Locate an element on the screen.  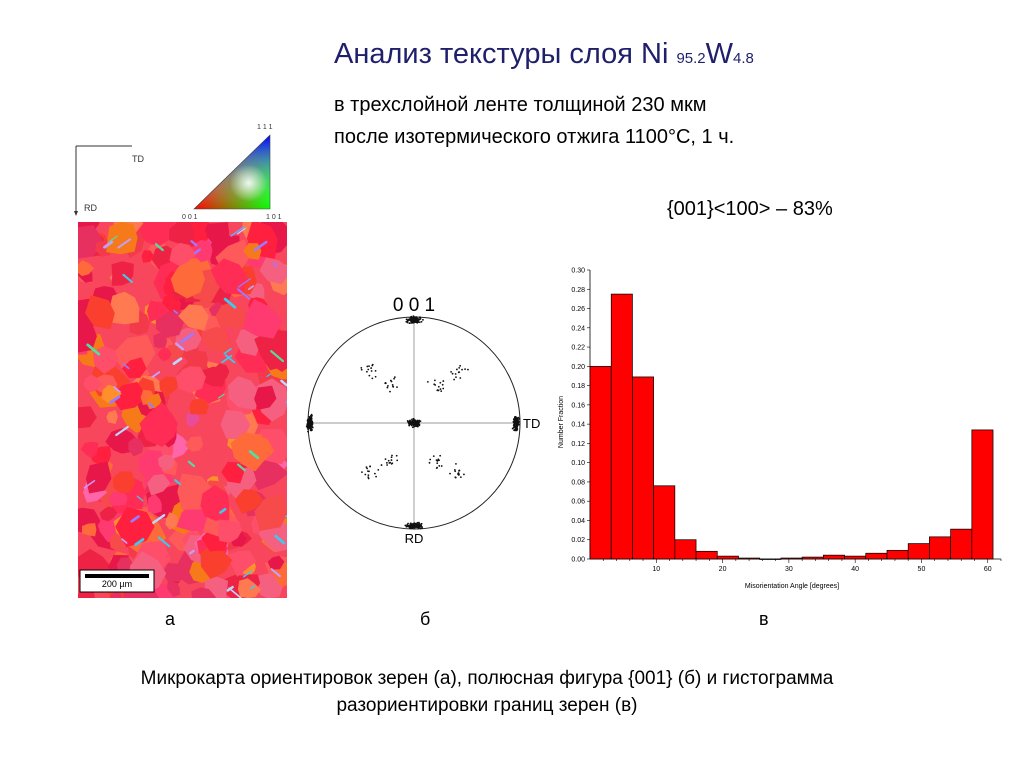
pole-figure-title: 0 0 1 is located at coordinates (414, 305).